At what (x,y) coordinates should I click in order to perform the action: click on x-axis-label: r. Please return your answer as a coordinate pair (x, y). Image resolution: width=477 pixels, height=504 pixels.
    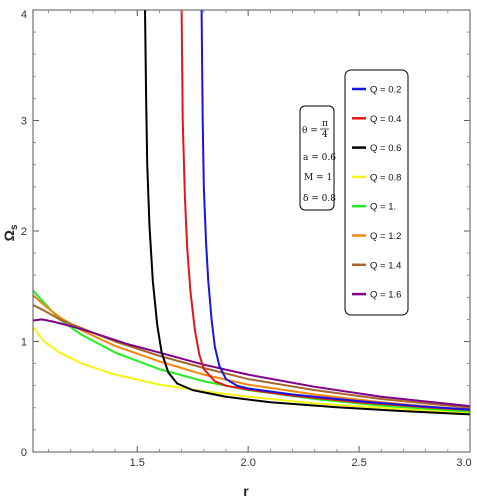
    Looking at the image, I should click on (246, 491).